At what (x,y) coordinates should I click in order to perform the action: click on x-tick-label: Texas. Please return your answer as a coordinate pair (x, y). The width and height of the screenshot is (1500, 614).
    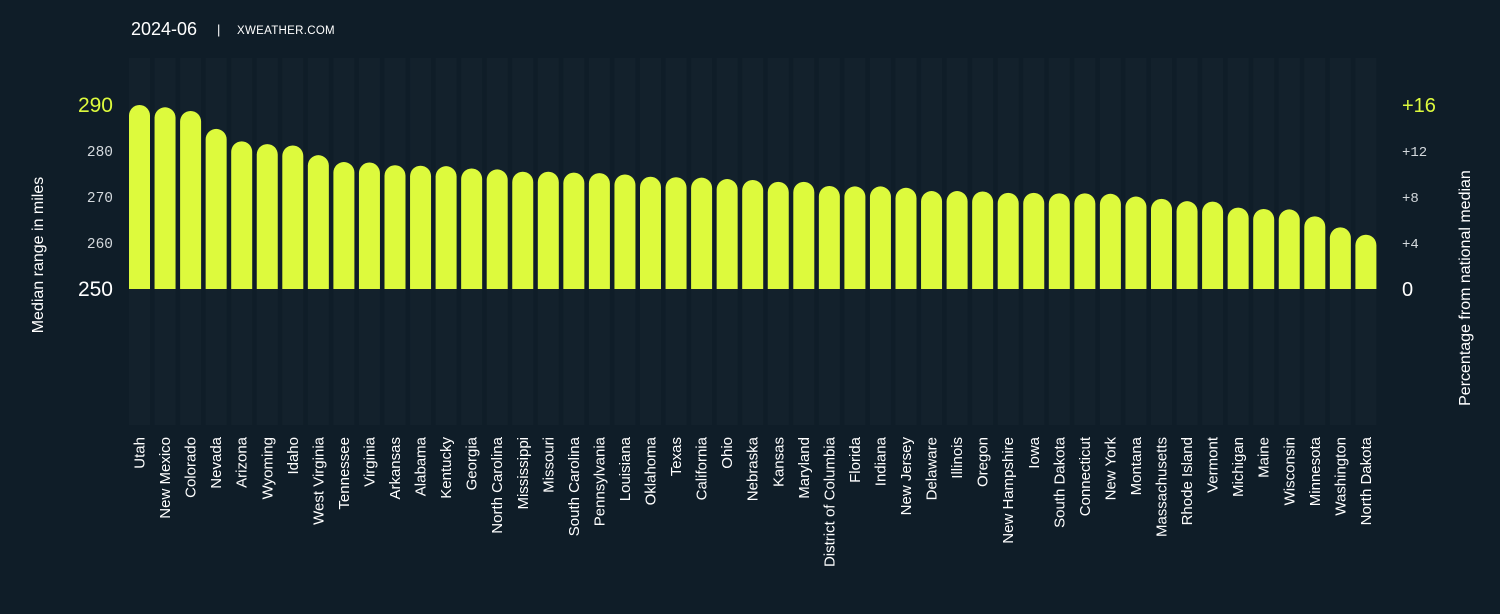
    Looking at the image, I should click on (676, 456).